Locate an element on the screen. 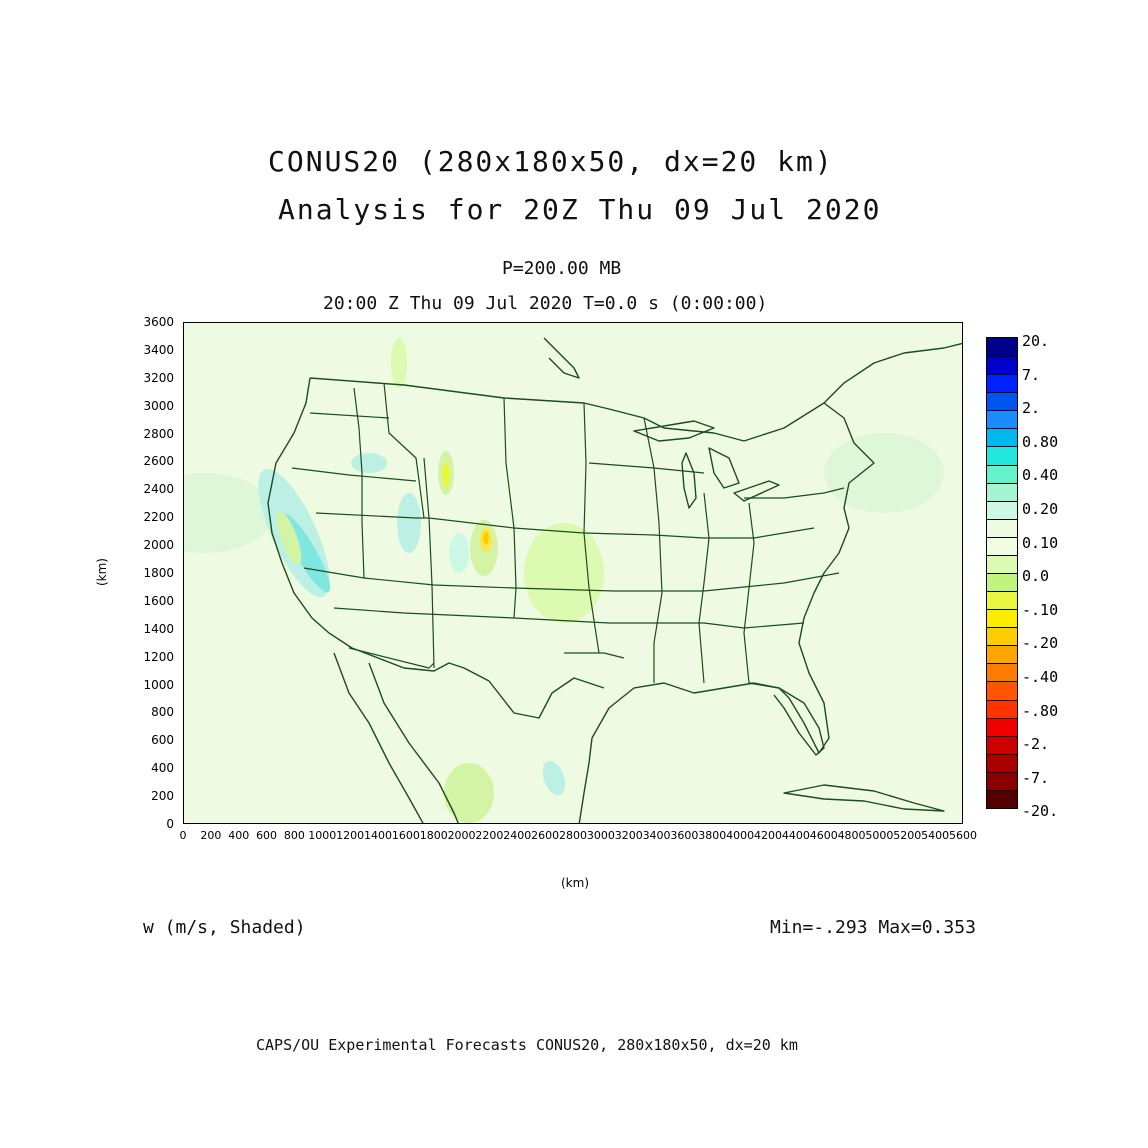  y-tick-label: 3000 is located at coordinates (158, 405).